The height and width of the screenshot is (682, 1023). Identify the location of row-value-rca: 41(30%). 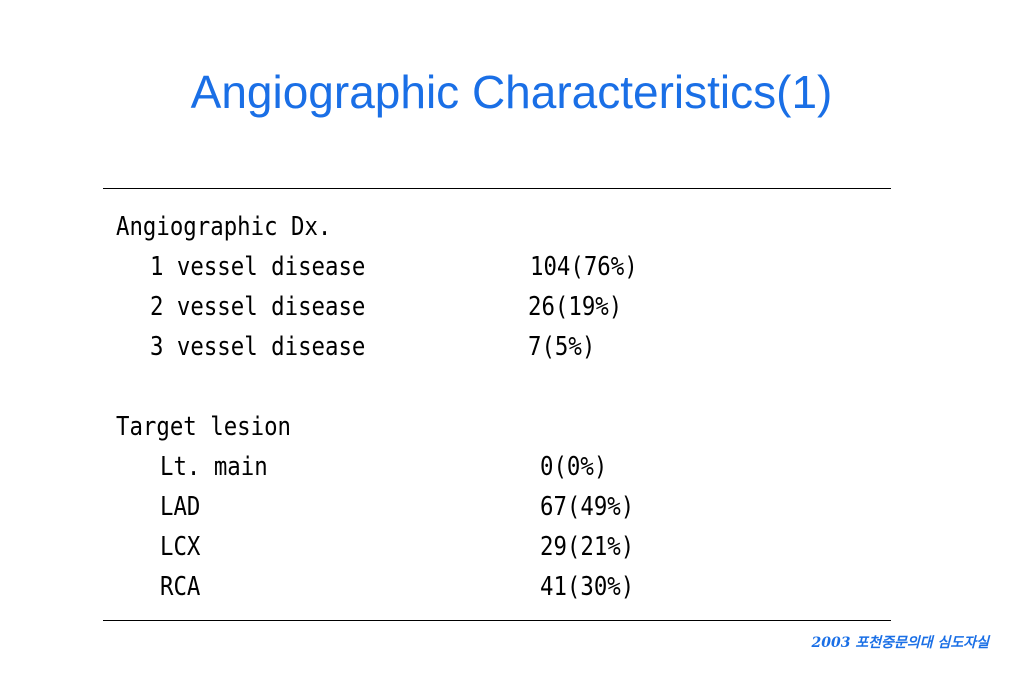
(587, 587).